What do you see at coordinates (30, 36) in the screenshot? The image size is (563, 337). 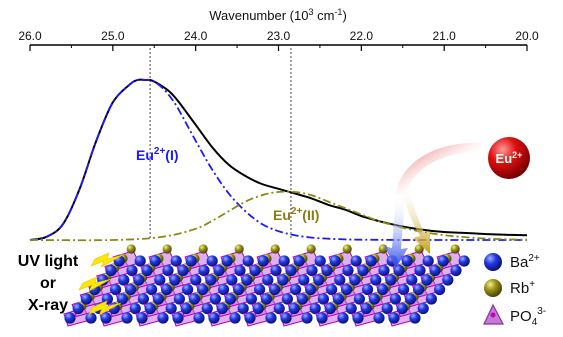 I see `x-tick-label: 26.0` at bounding box center [30, 36].